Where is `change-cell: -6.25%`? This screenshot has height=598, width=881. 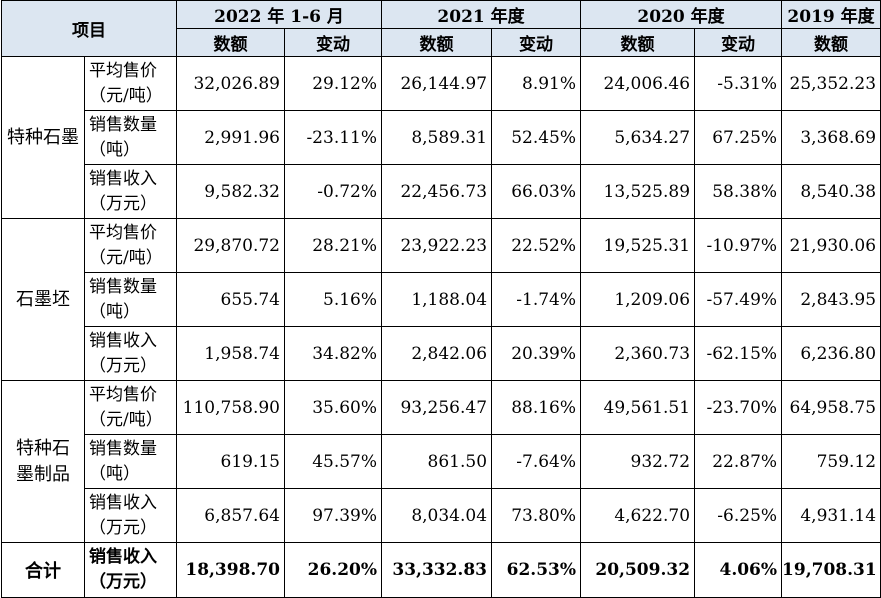 change-cell: -6.25% is located at coordinates (738, 515).